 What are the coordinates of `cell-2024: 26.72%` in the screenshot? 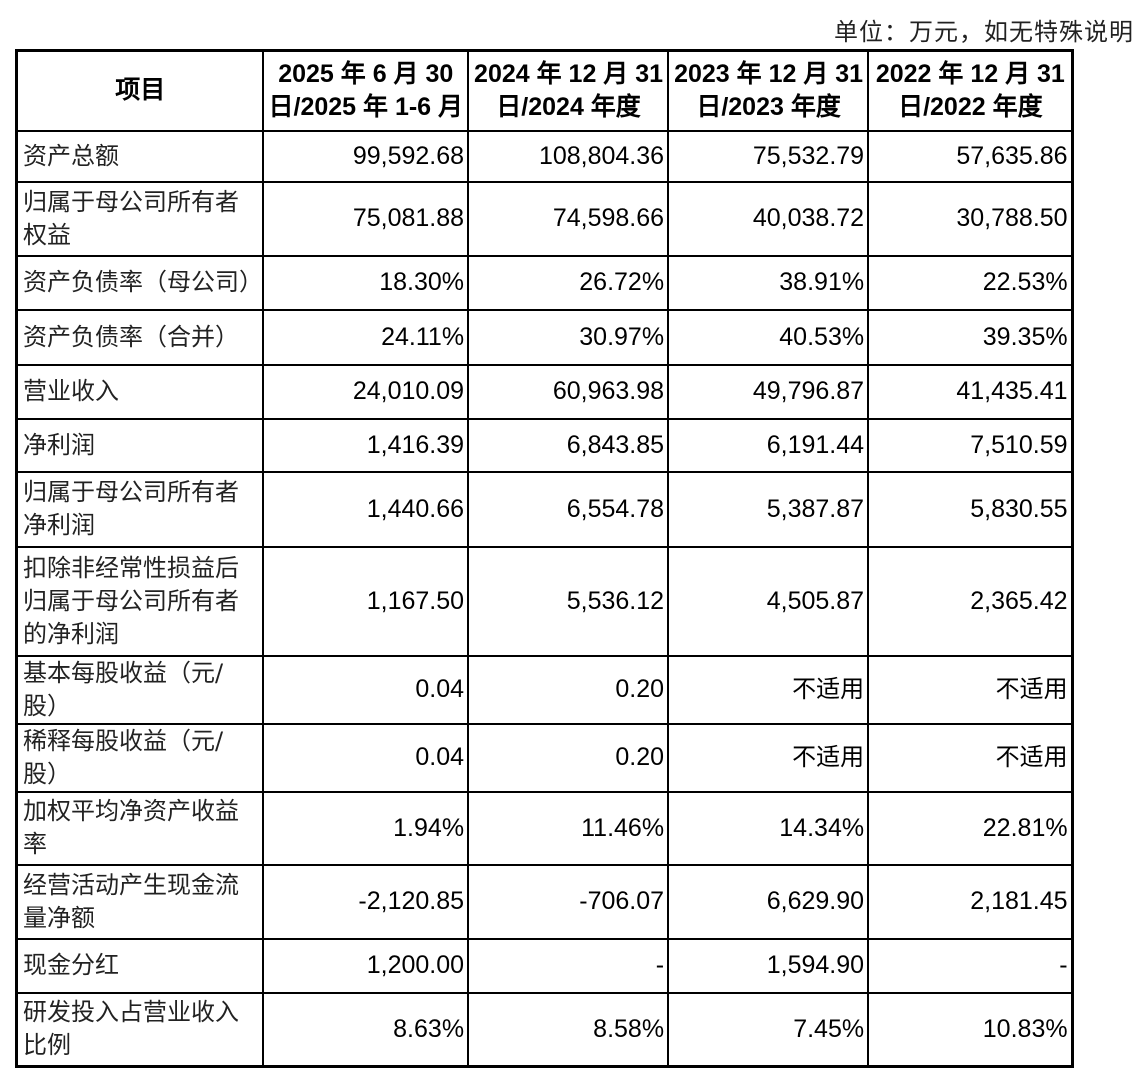 It's located at (568, 282).